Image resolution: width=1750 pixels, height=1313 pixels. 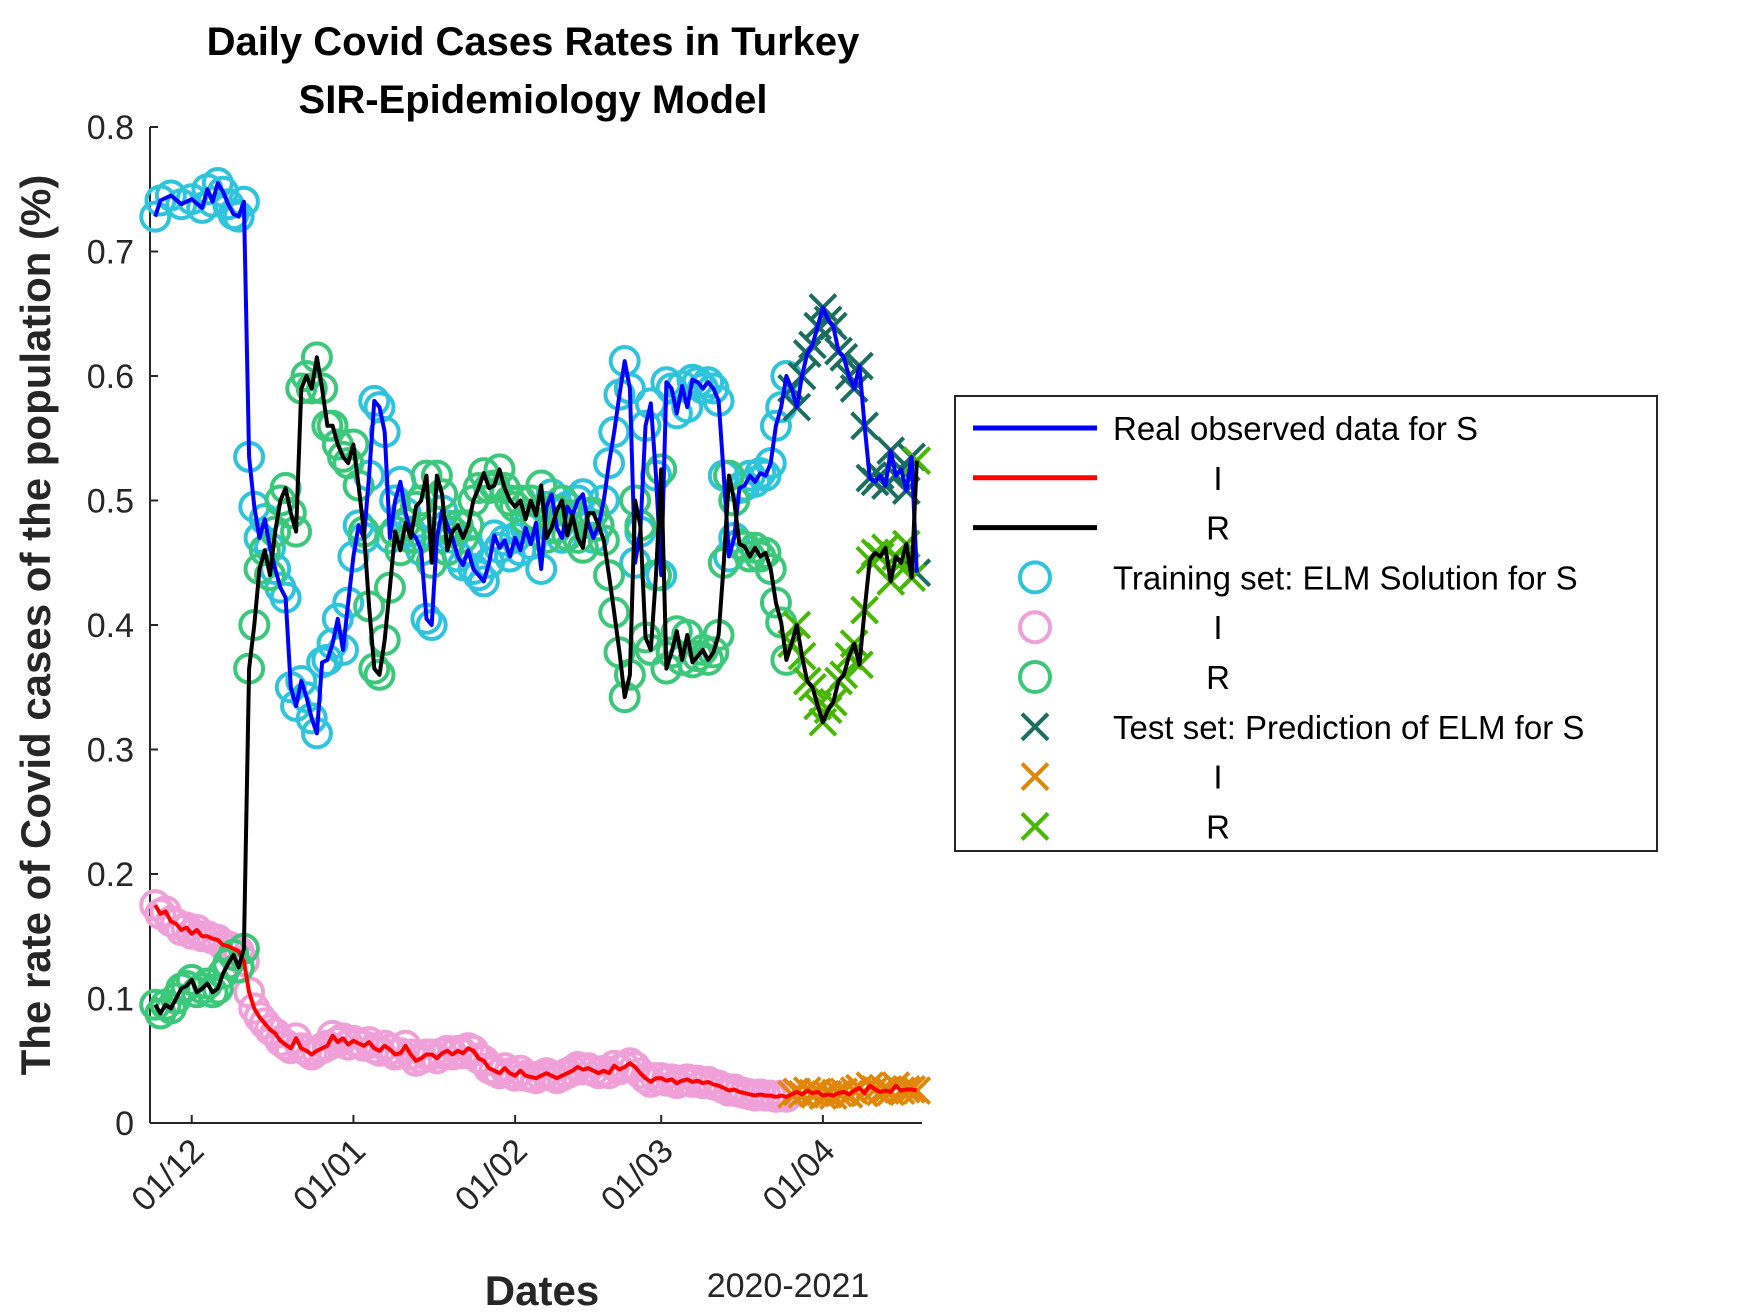 I want to click on y-tick-label: 0.5, so click(x=110, y=502).